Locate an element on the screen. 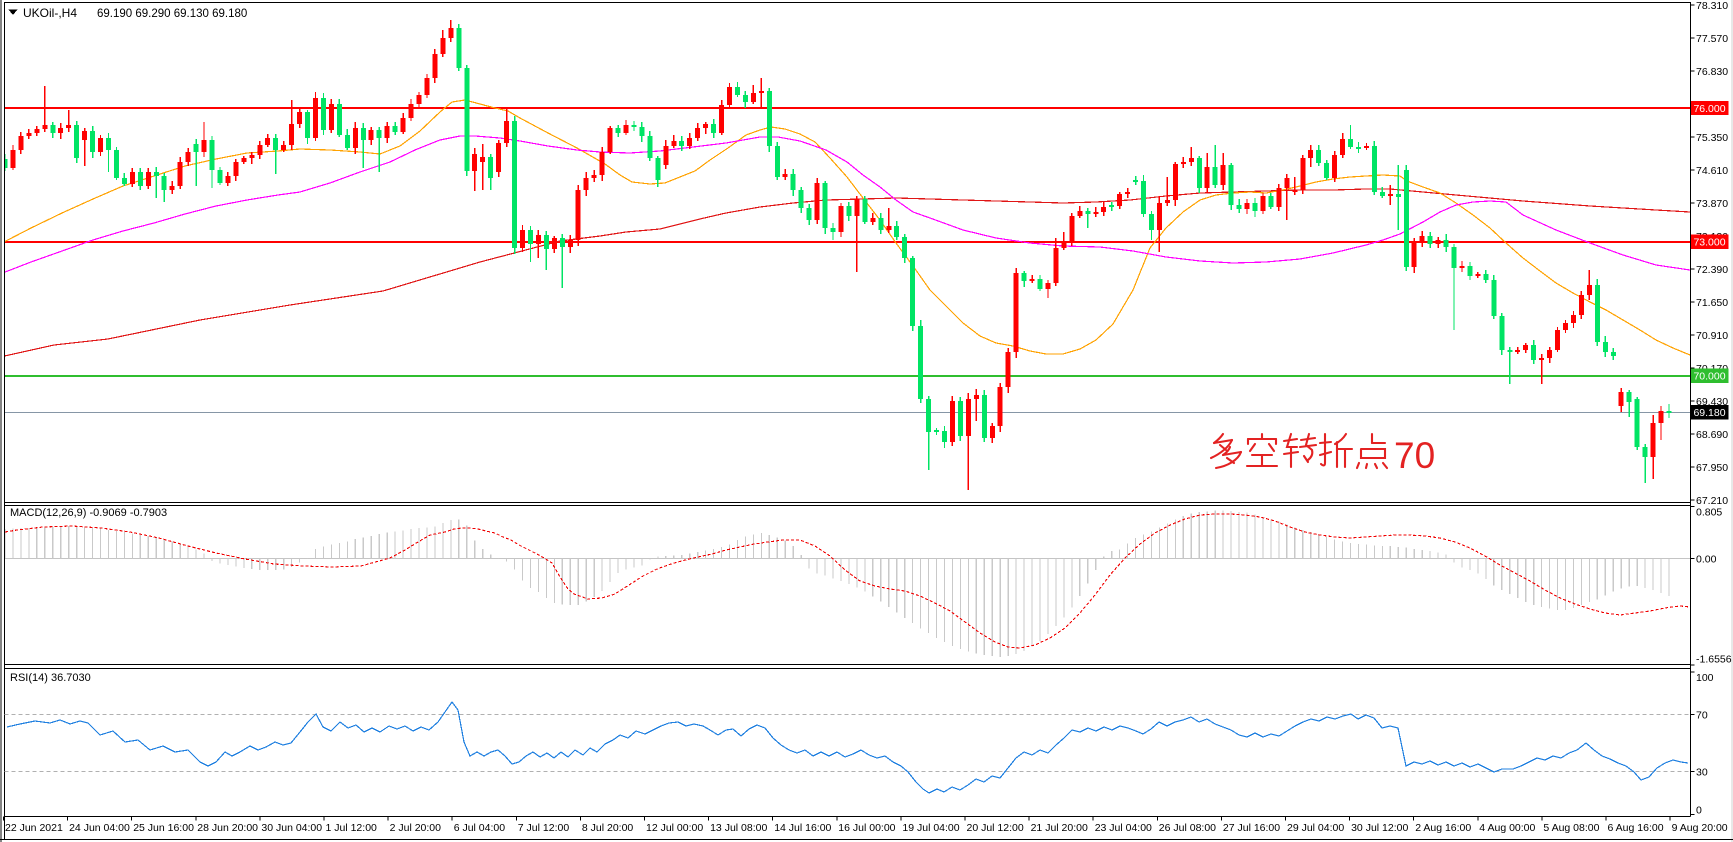 This screenshot has width=1733, height=842. svg-text: 2 Jul 20:00 is located at coordinates (416, 828).